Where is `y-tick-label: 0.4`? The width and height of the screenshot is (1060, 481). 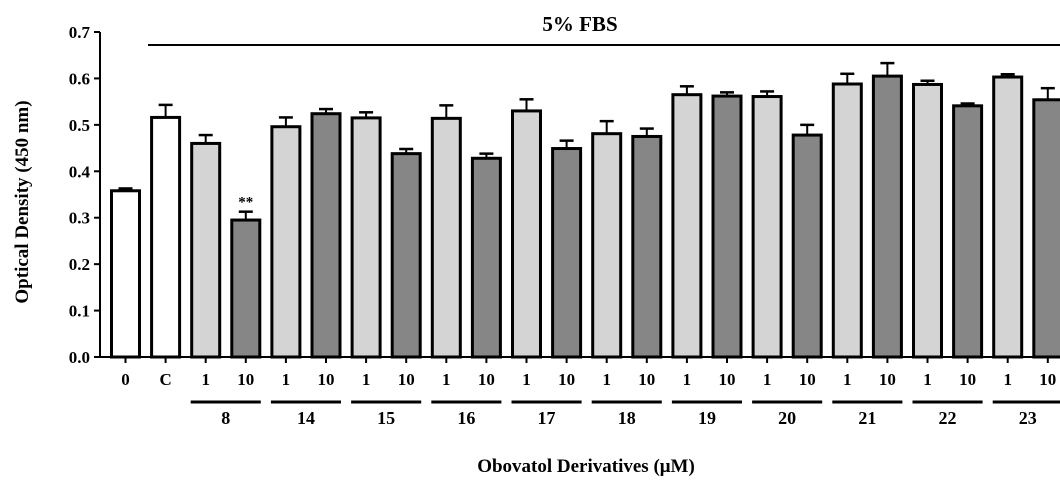 y-tick-label: 0.4 is located at coordinates (80, 171).